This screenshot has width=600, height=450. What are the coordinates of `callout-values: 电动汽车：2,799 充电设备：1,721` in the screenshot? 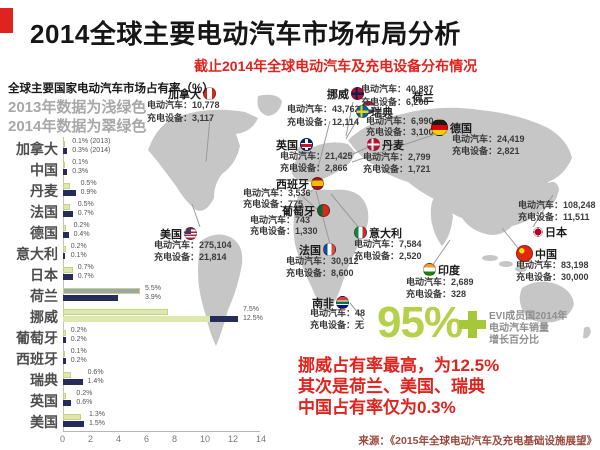 It's located at (397, 163).